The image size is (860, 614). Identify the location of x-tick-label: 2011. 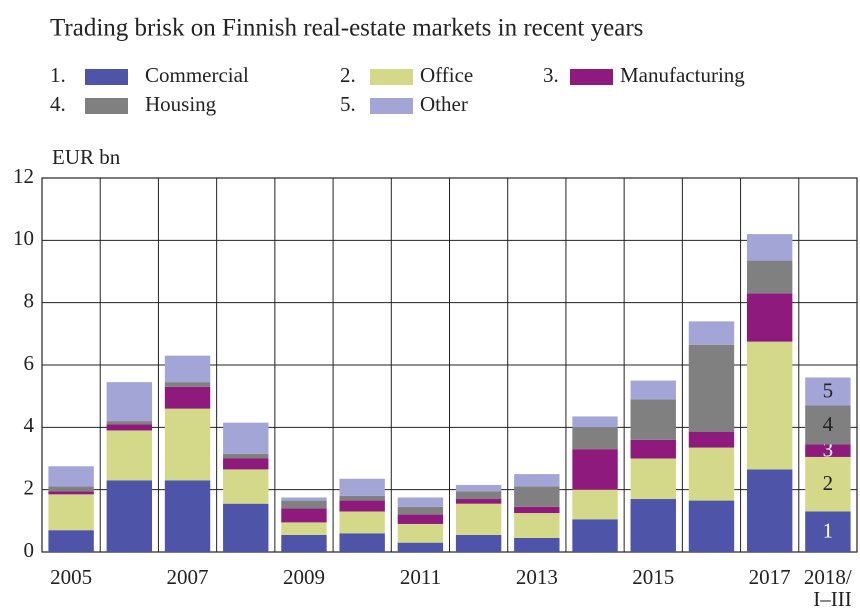
(420, 577).